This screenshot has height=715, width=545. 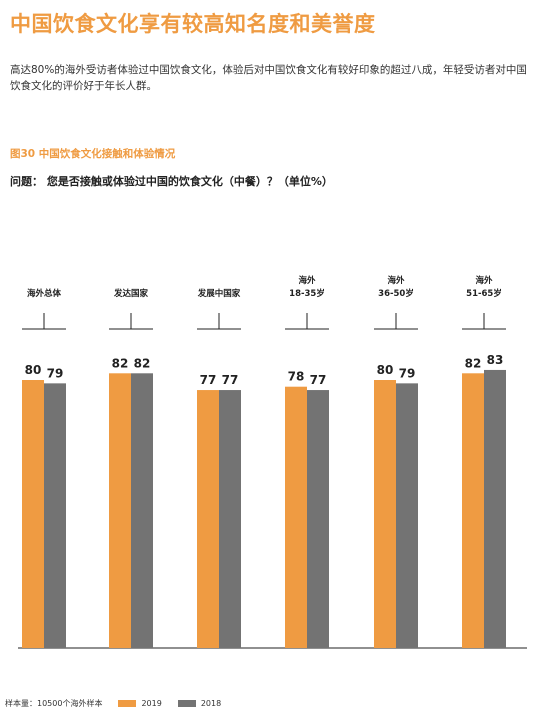 I want to click on legend-swatch-2018, so click(x=186, y=703).